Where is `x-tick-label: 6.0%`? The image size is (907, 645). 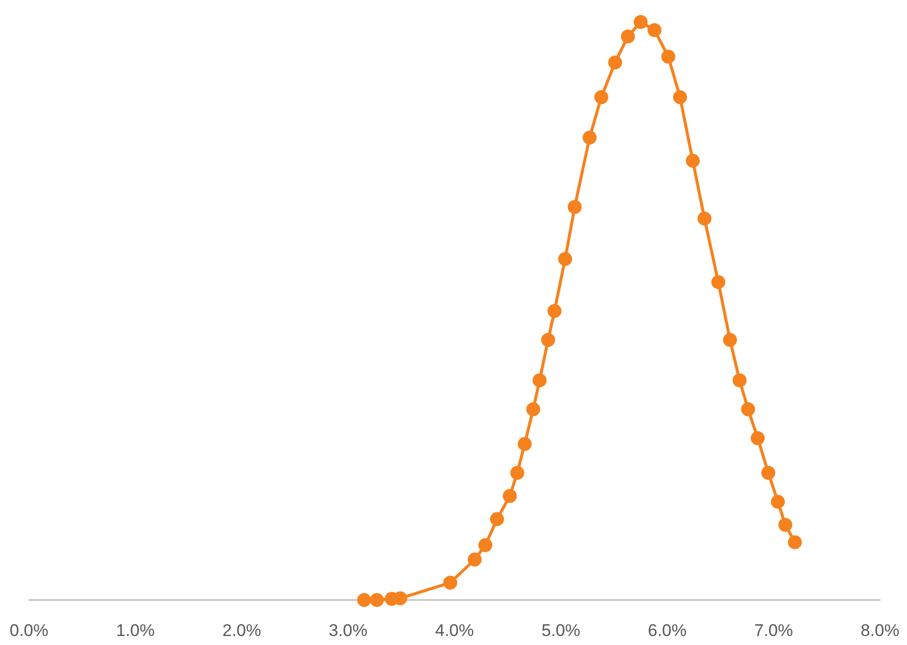 x-tick-label: 6.0% is located at coordinates (667, 630).